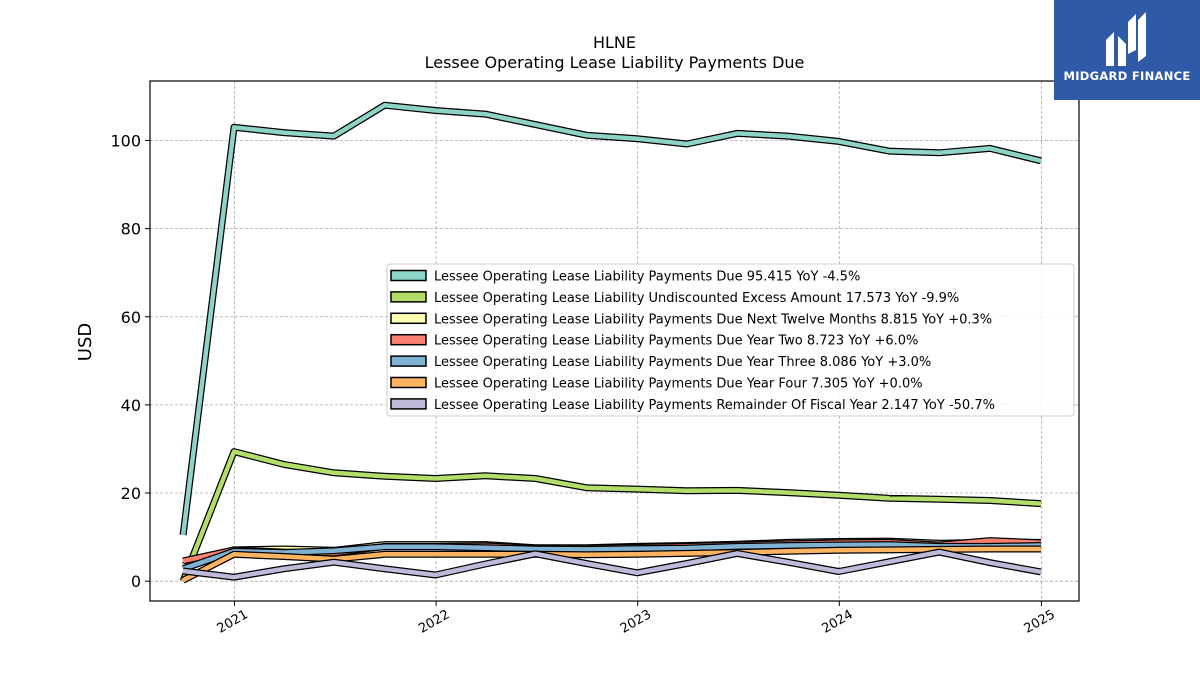 The image size is (1200, 675). Describe the element at coordinates (131, 229) in the screenshot. I see `y-tick-label: 80` at that location.